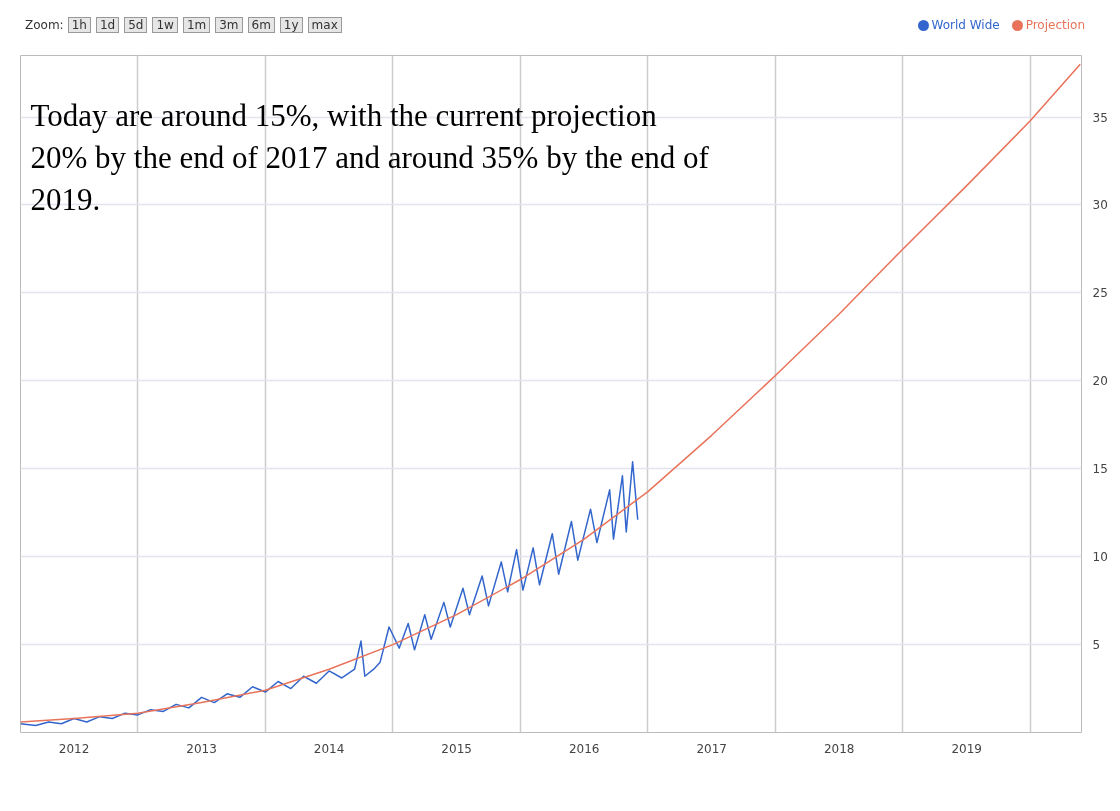 This screenshot has width=1120, height=811. I want to click on x-tick-label: 2014, so click(329, 748).